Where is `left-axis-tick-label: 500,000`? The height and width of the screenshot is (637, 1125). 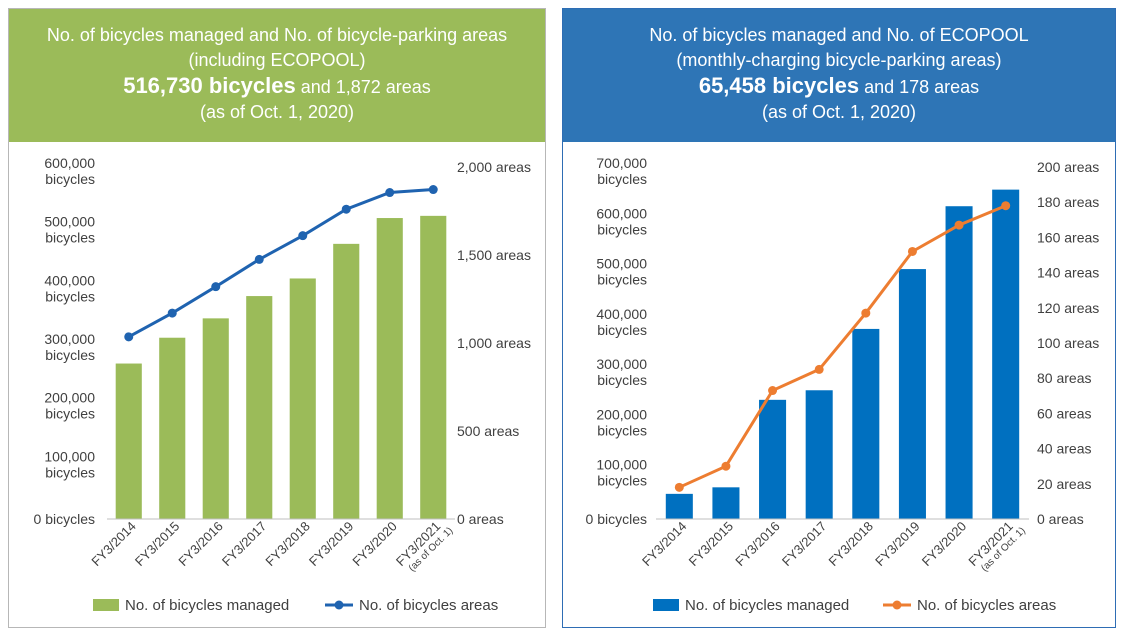
left-axis-tick-label: 500,000 is located at coordinates (621, 264).